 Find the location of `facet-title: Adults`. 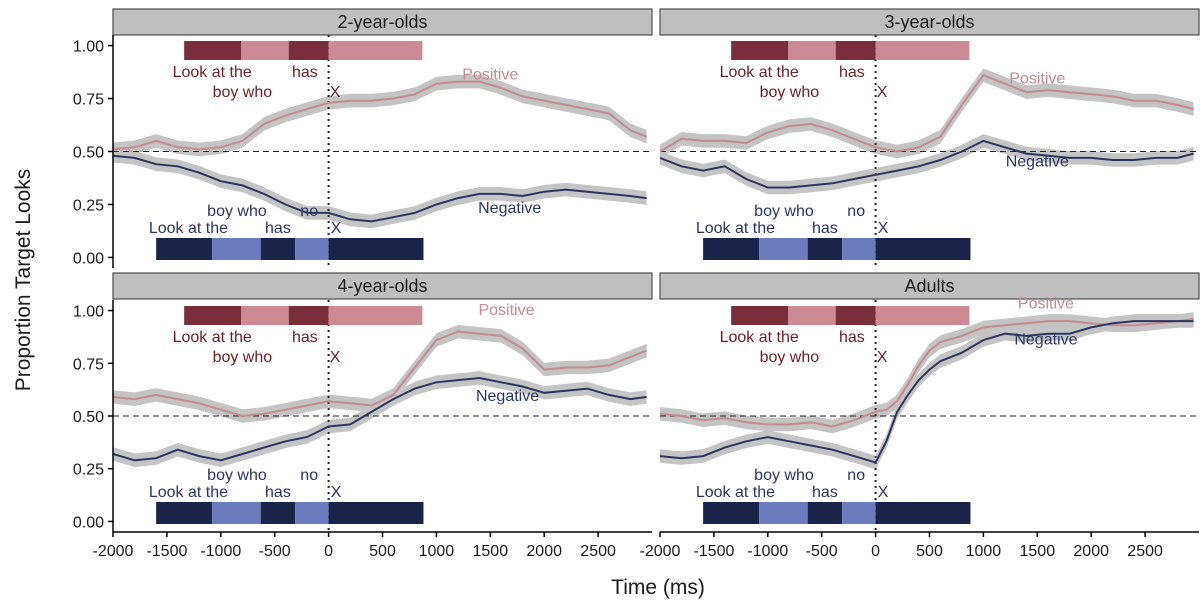

facet-title: Adults is located at coordinates (929, 286).